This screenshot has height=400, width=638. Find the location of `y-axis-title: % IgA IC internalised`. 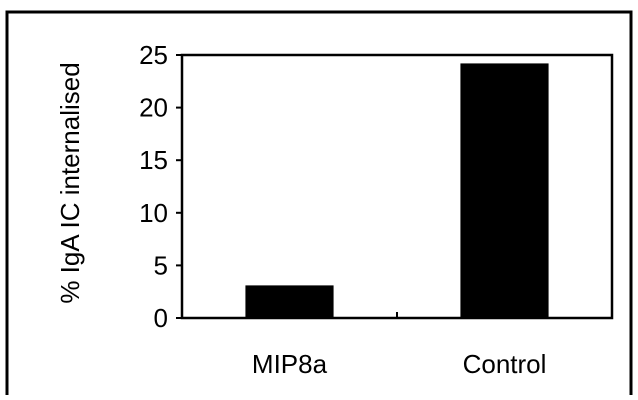

y-axis-title: % IgA IC internalised is located at coordinates (70, 182).